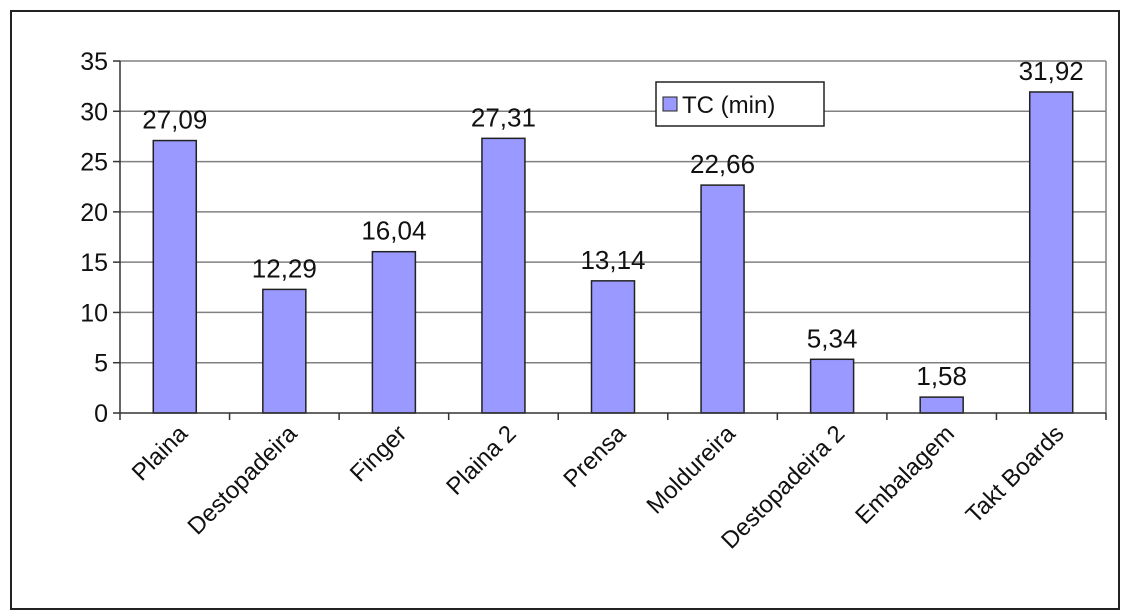 This screenshot has width=1131, height=612. What do you see at coordinates (174, 120) in the screenshot?
I see `data-label: 27,09` at bounding box center [174, 120].